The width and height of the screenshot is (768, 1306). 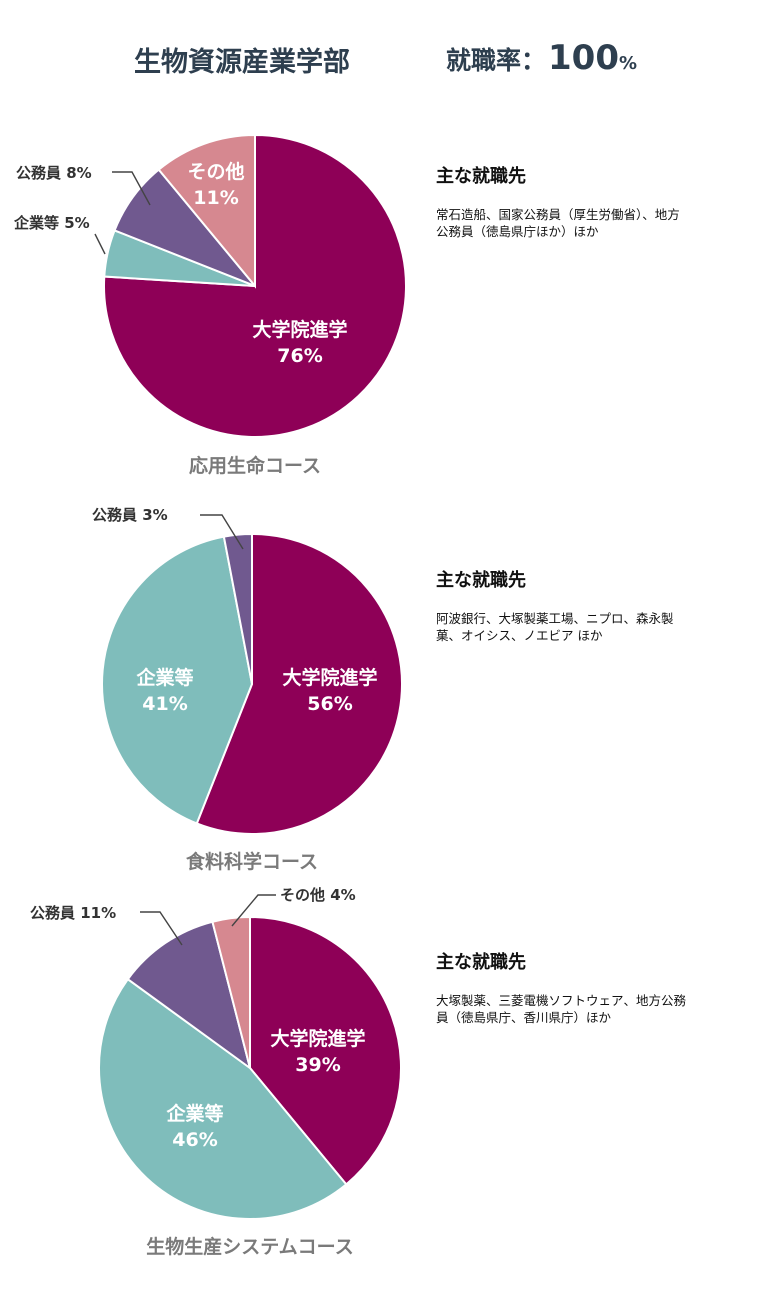 I want to click on pie-3-label-0: 大学院進学 39%, so click(x=317, y=1051).